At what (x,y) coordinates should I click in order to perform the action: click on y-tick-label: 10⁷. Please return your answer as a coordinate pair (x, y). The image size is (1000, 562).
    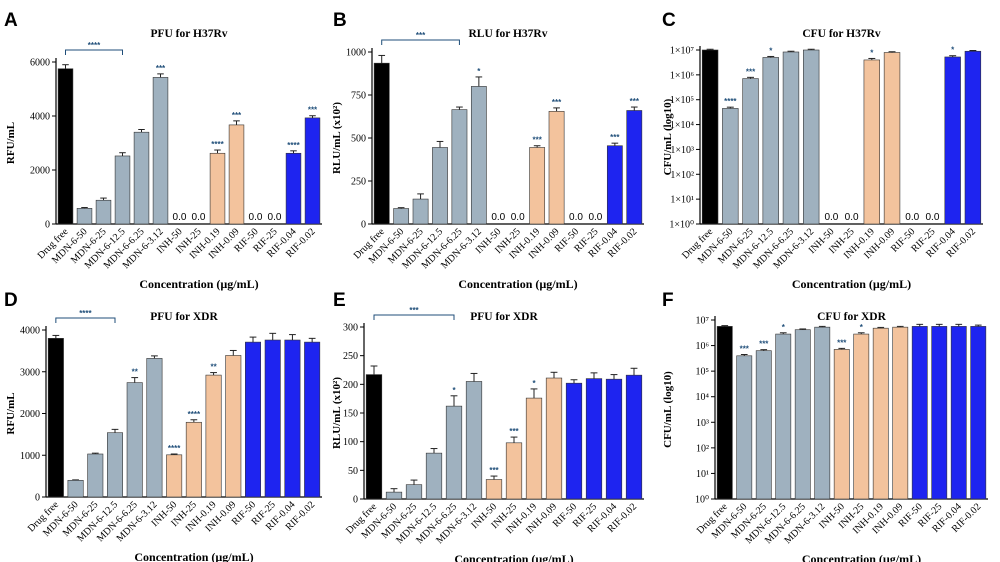
    Looking at the image, I should click on (703, 321).